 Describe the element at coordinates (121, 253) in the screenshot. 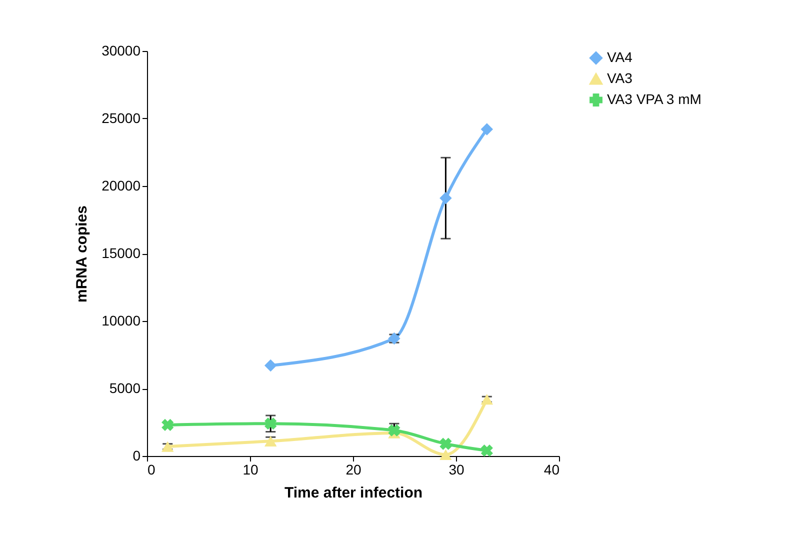

I see `y-tick-label: 15000` at that location.